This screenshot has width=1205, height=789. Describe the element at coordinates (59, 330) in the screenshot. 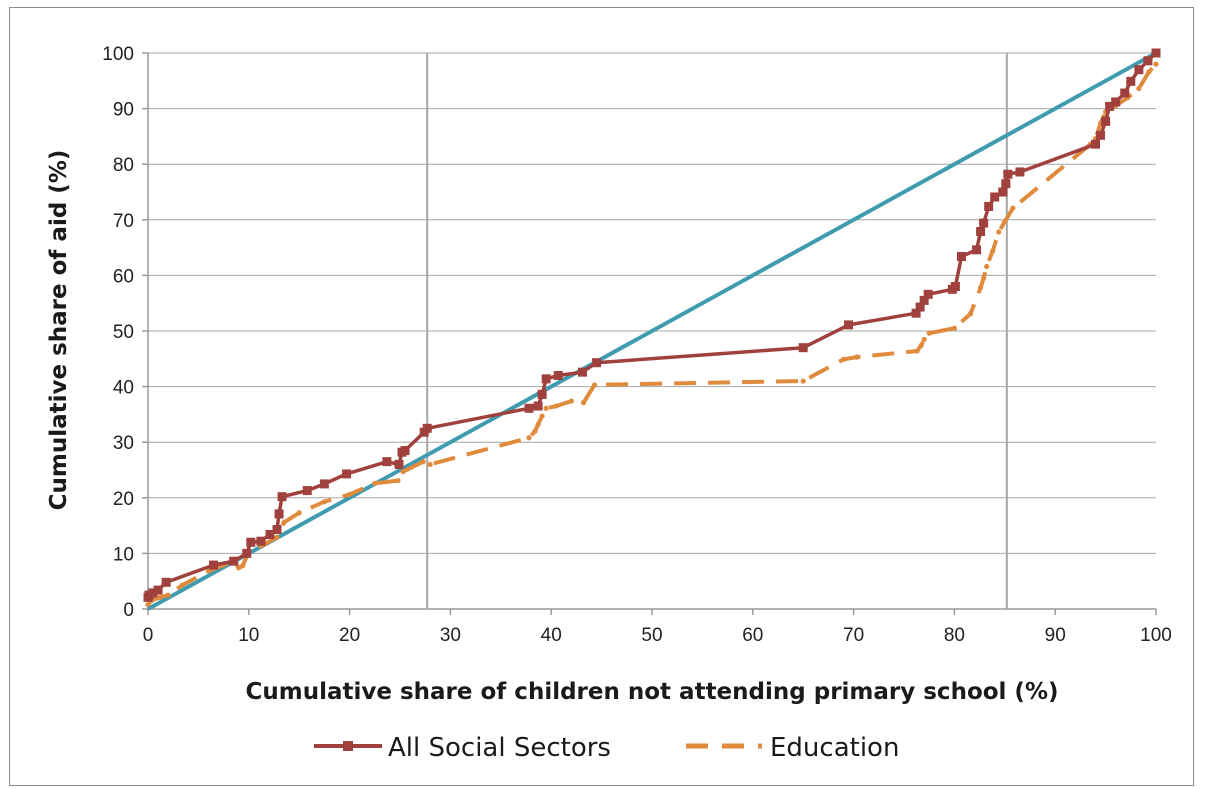

I see `y-axis-title: Cumulative share of aid (%)` at that location.